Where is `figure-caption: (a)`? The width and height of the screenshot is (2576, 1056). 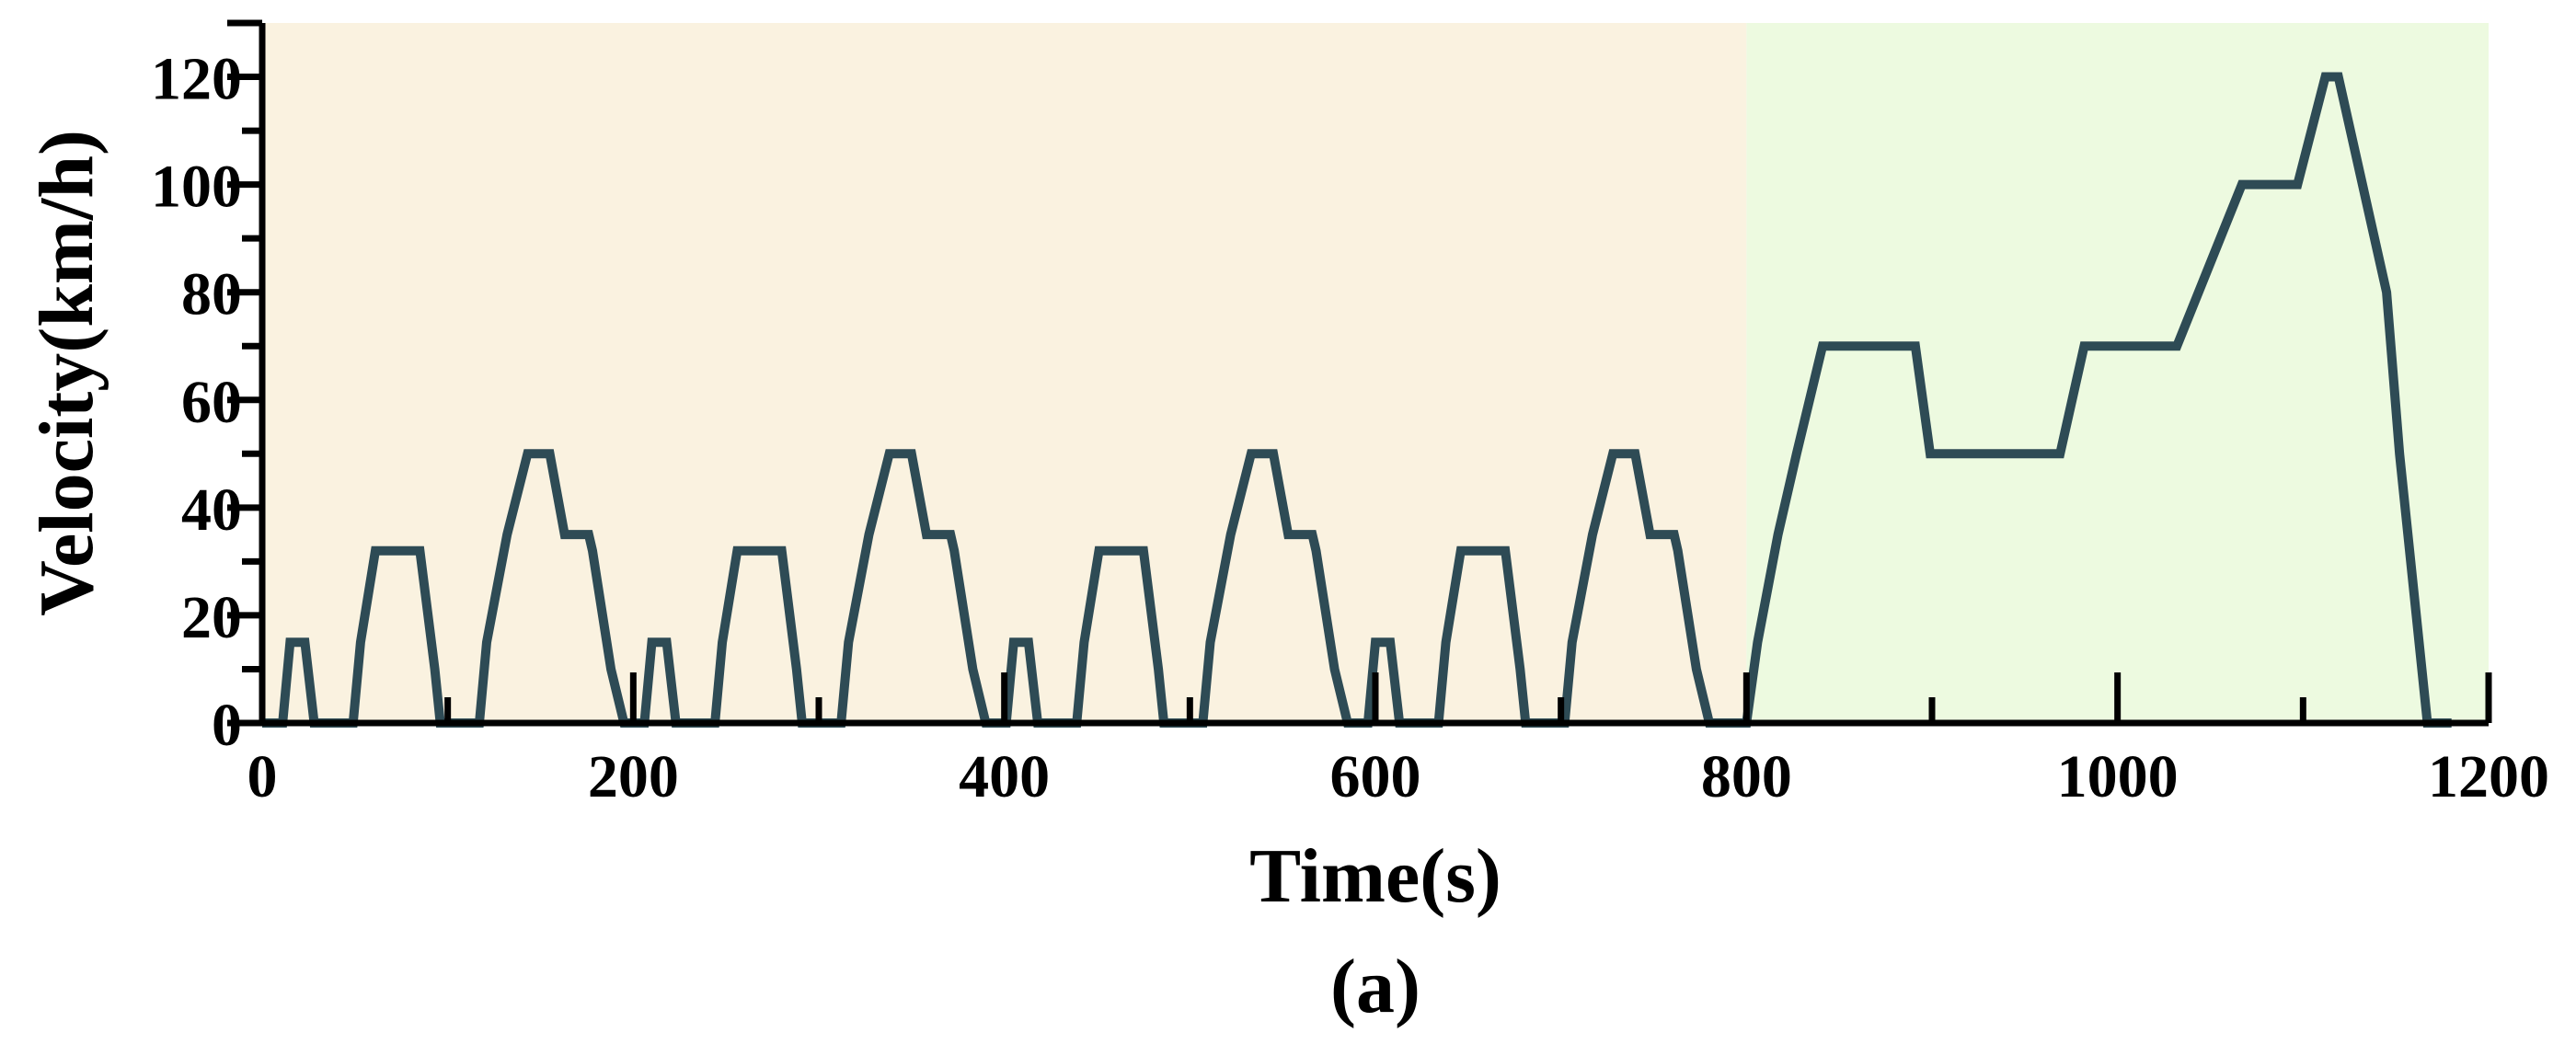
figure-caption: (a) is located at coordinates (1375, 986).